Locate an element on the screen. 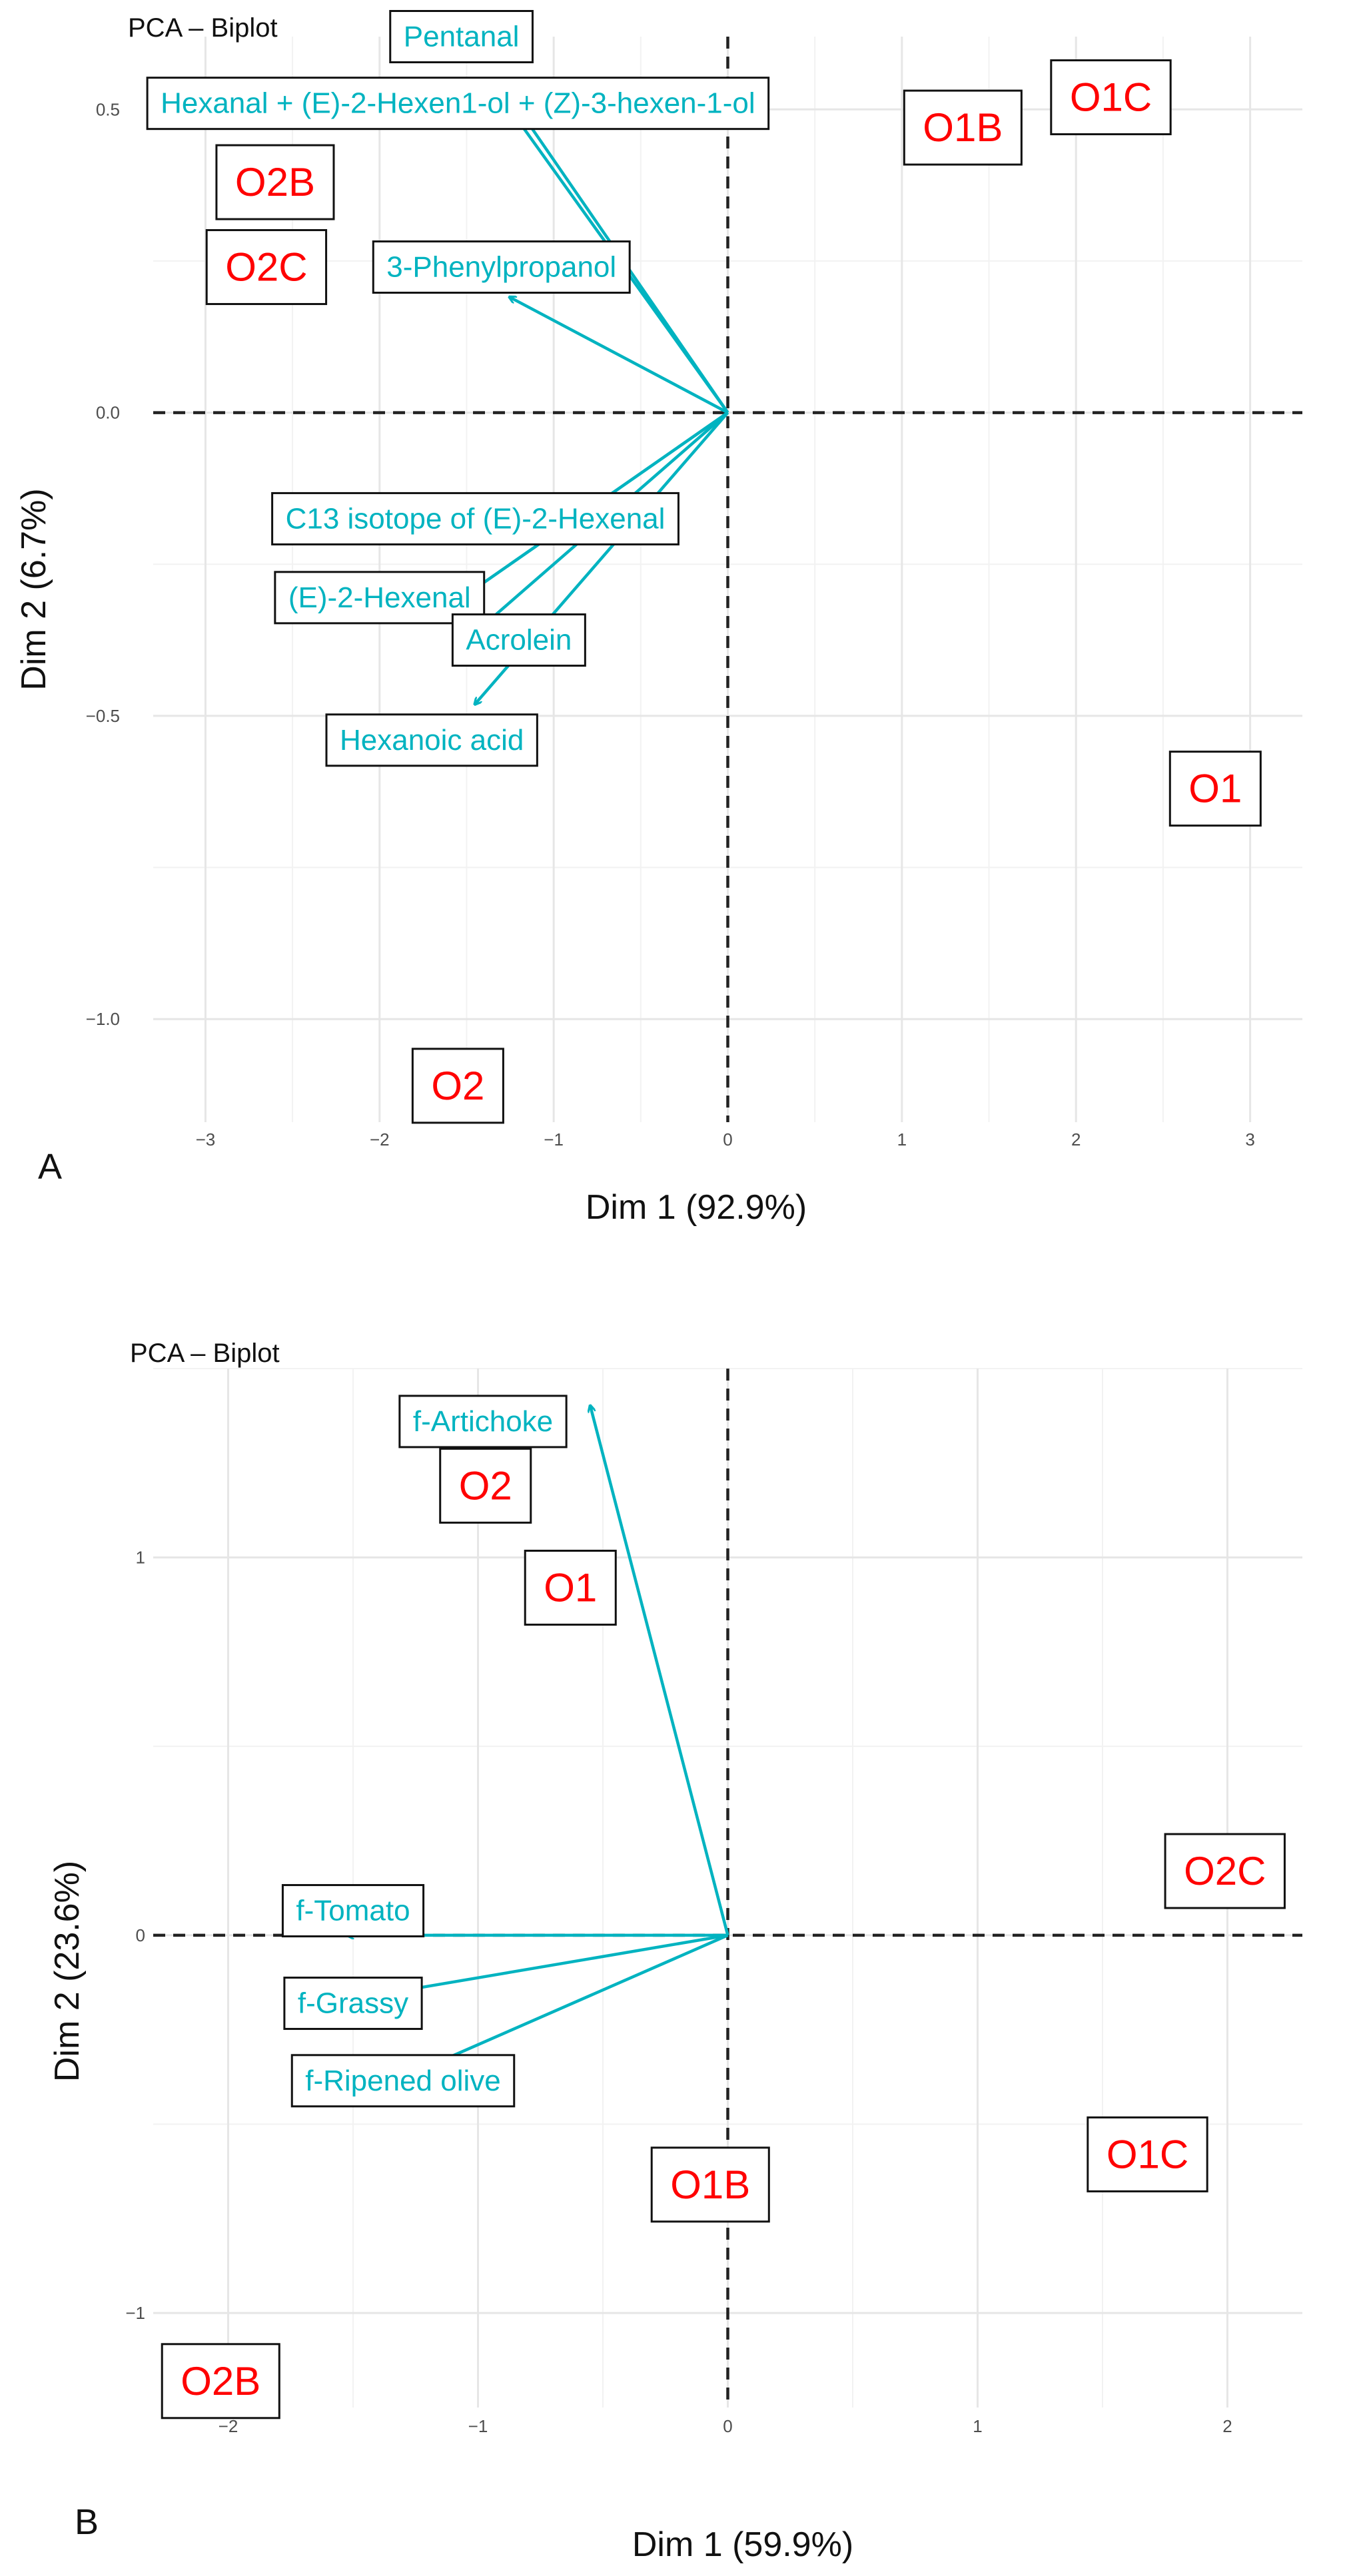  panel-b-letter: B is located at coordinates (87, 2522).